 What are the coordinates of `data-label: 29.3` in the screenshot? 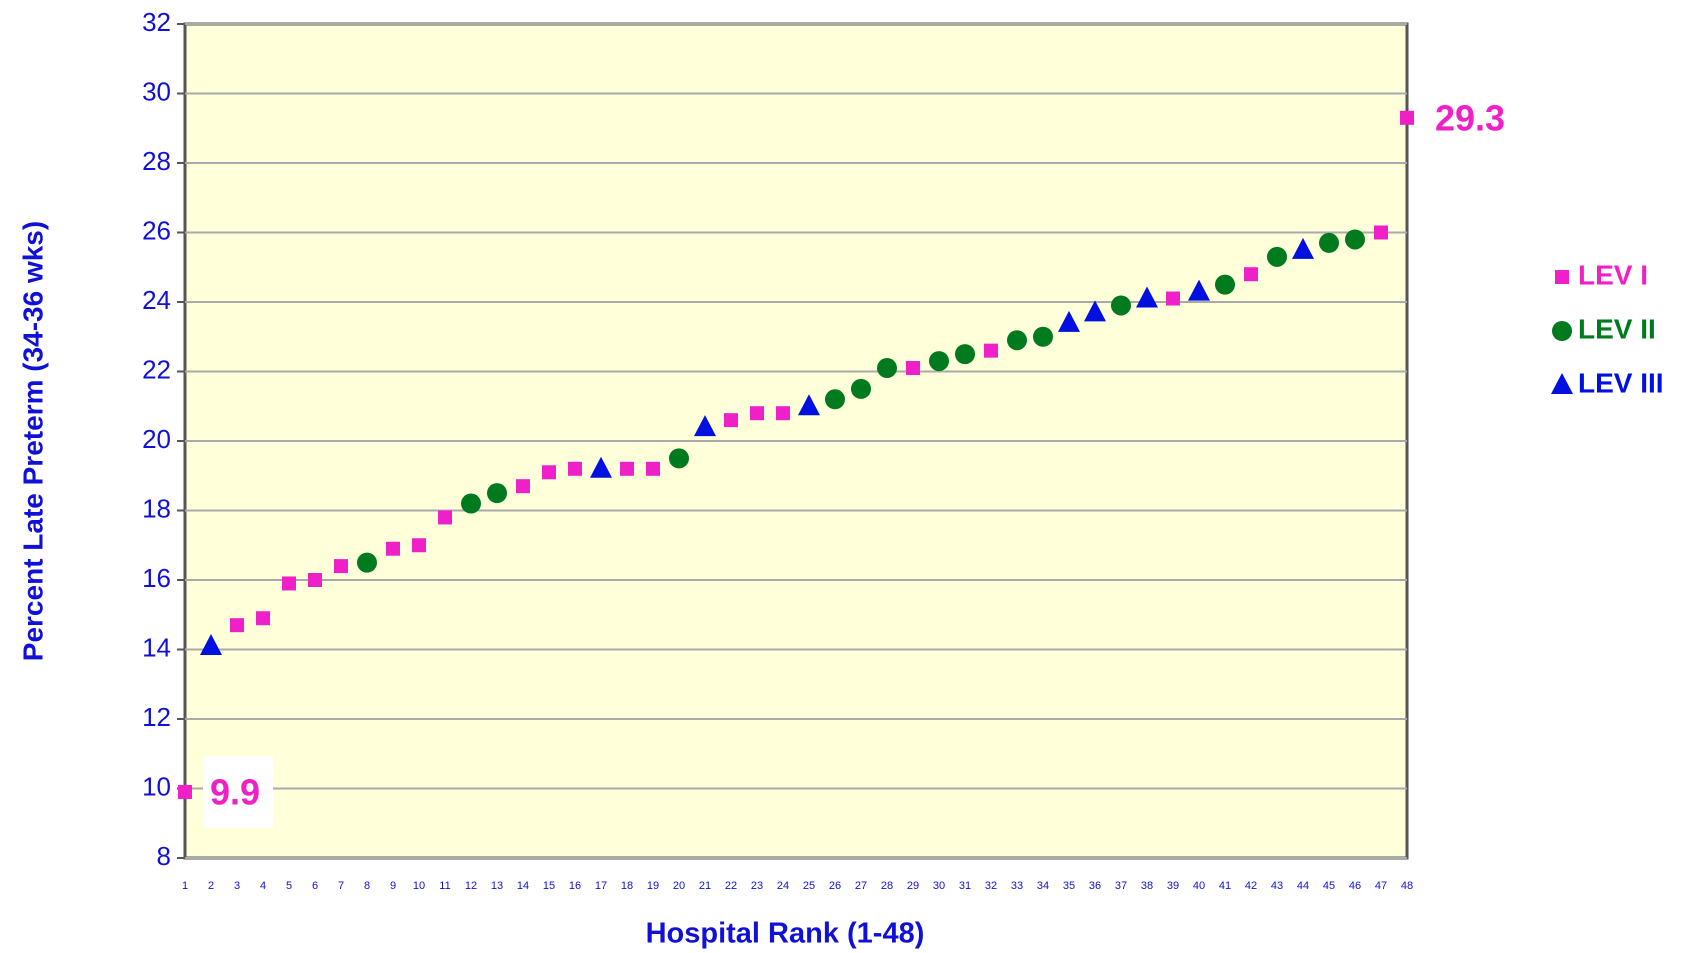 It's located at (1470, 117).